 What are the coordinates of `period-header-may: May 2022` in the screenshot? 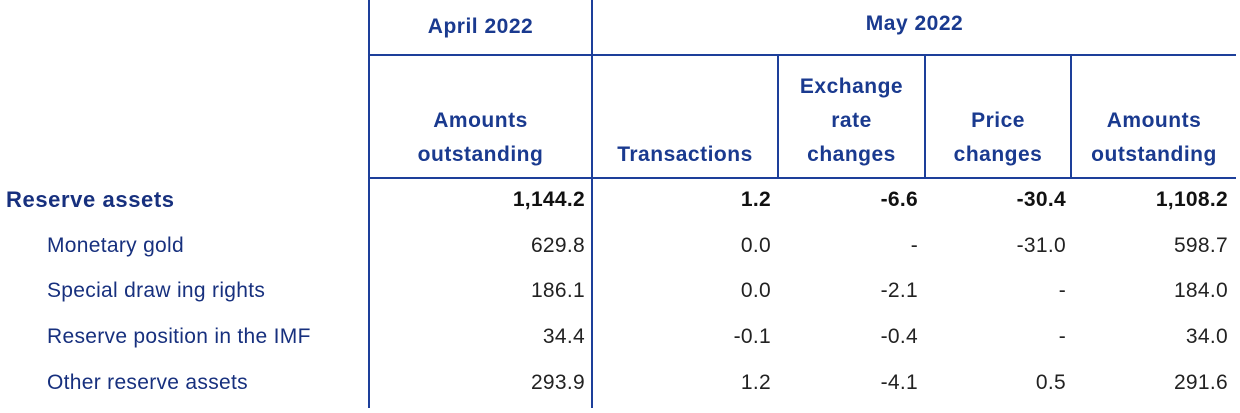 It's located at (914, 23).